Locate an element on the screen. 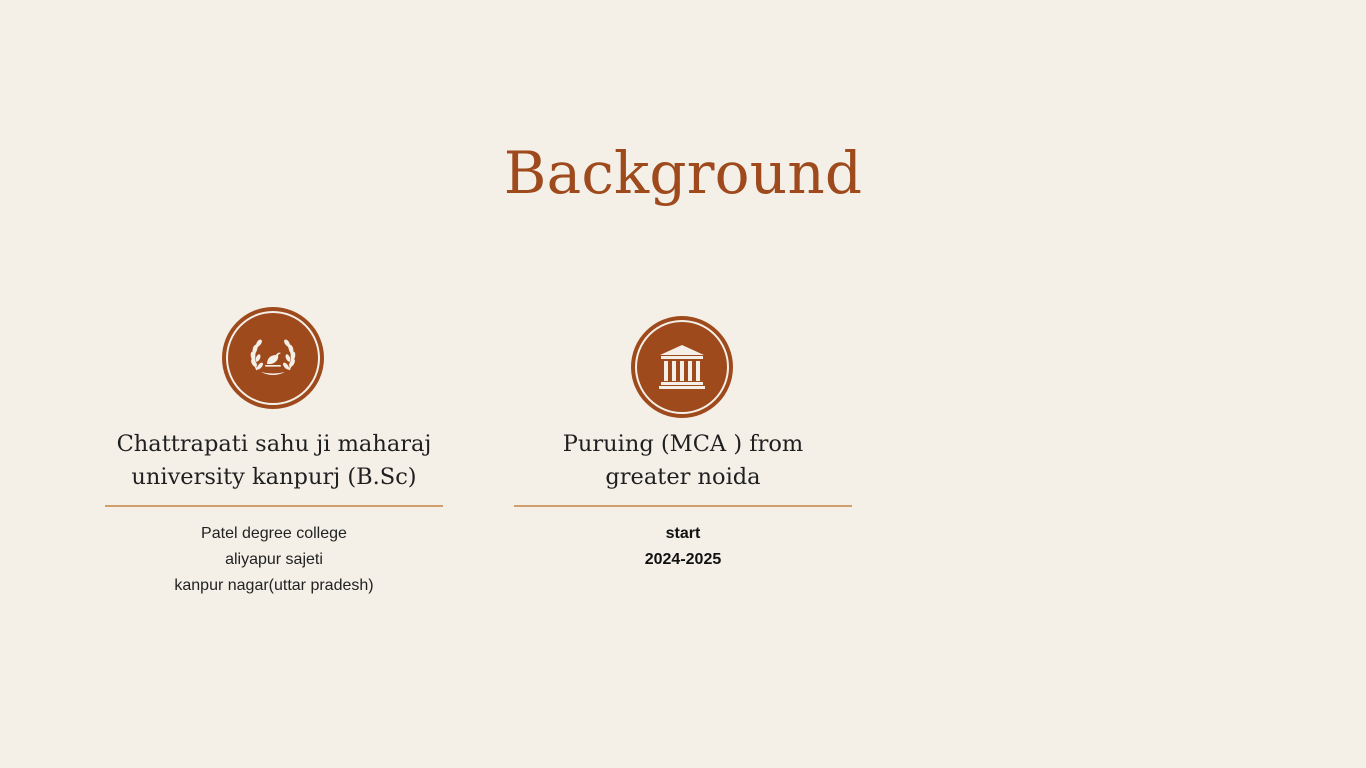  card-heading-line2: greater noida is located at coordinates (683, 477).